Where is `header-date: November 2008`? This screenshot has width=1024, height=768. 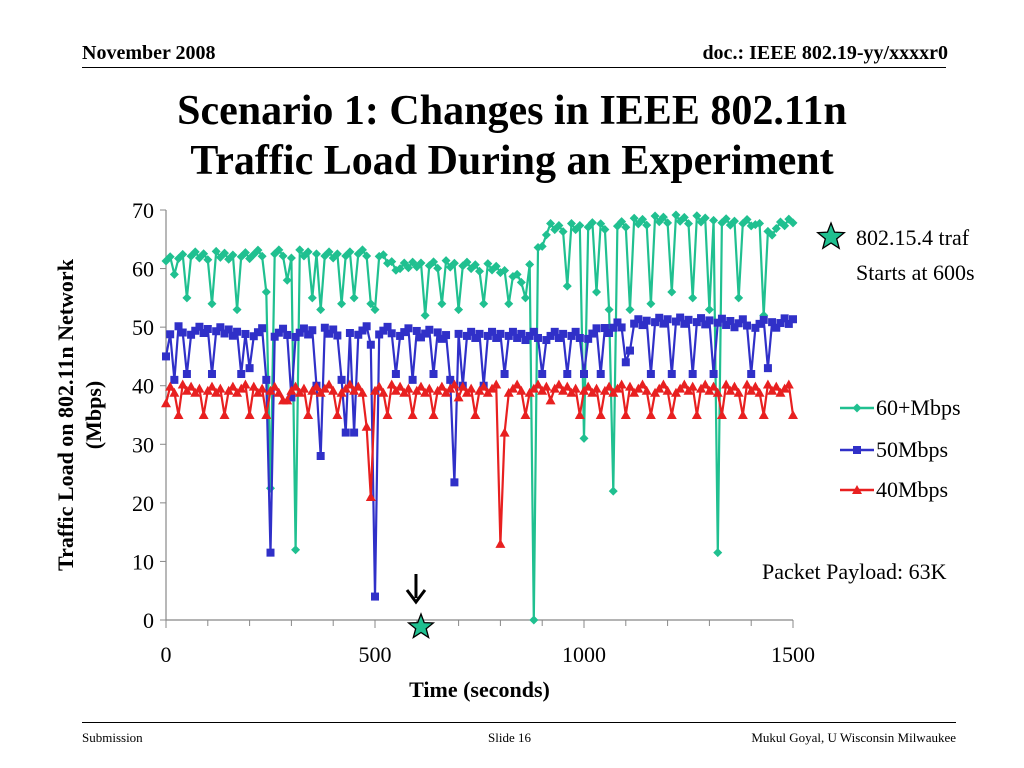 header-date: November 2008 is located at coordinates (149, 53).